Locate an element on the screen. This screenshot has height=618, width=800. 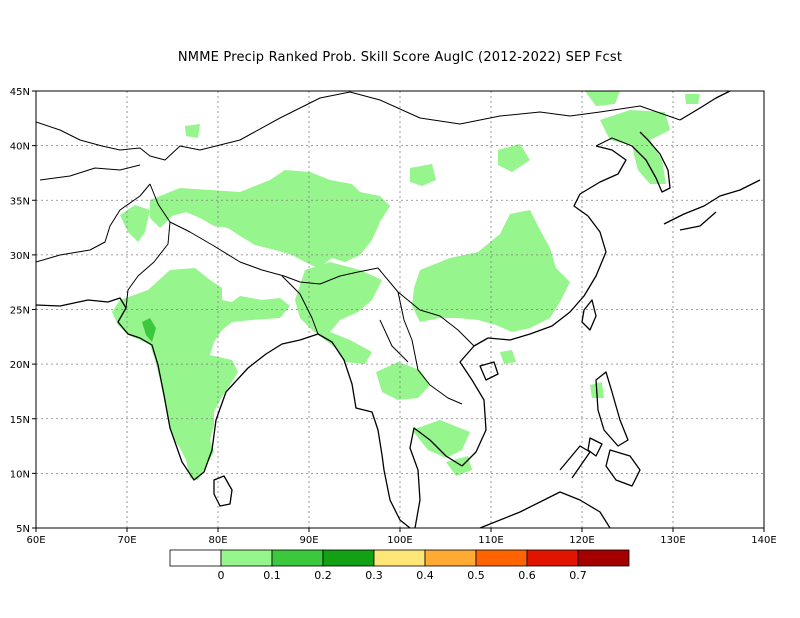
x-tick-label: 130E is located at coordinates (672, 540).